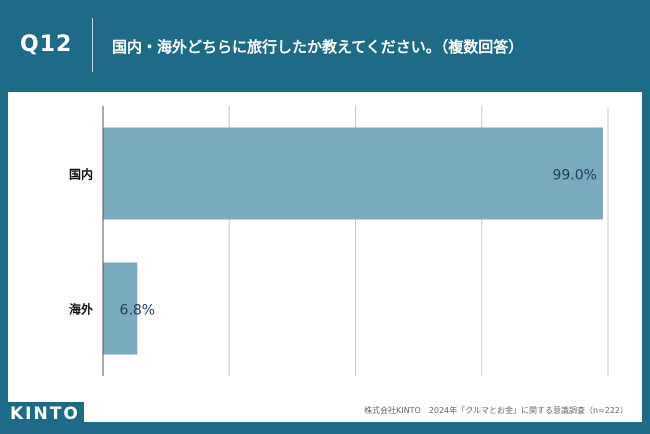  Describe the element at coordinates (81, 309) in the screenshot. I see `category-label: 海外` at that location.